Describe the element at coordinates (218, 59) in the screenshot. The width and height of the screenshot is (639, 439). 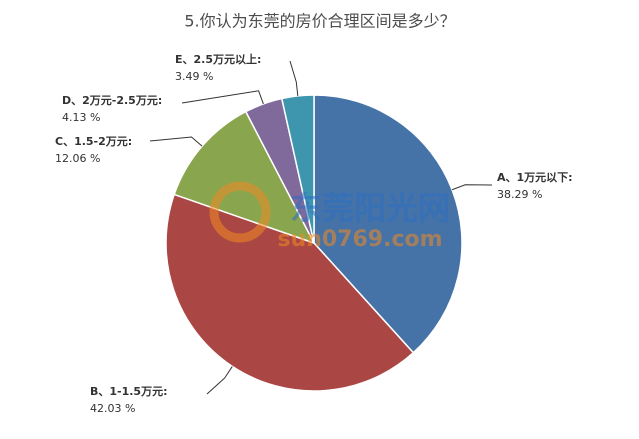
I see `slice-label: E、2.5万元以上:` at that location.